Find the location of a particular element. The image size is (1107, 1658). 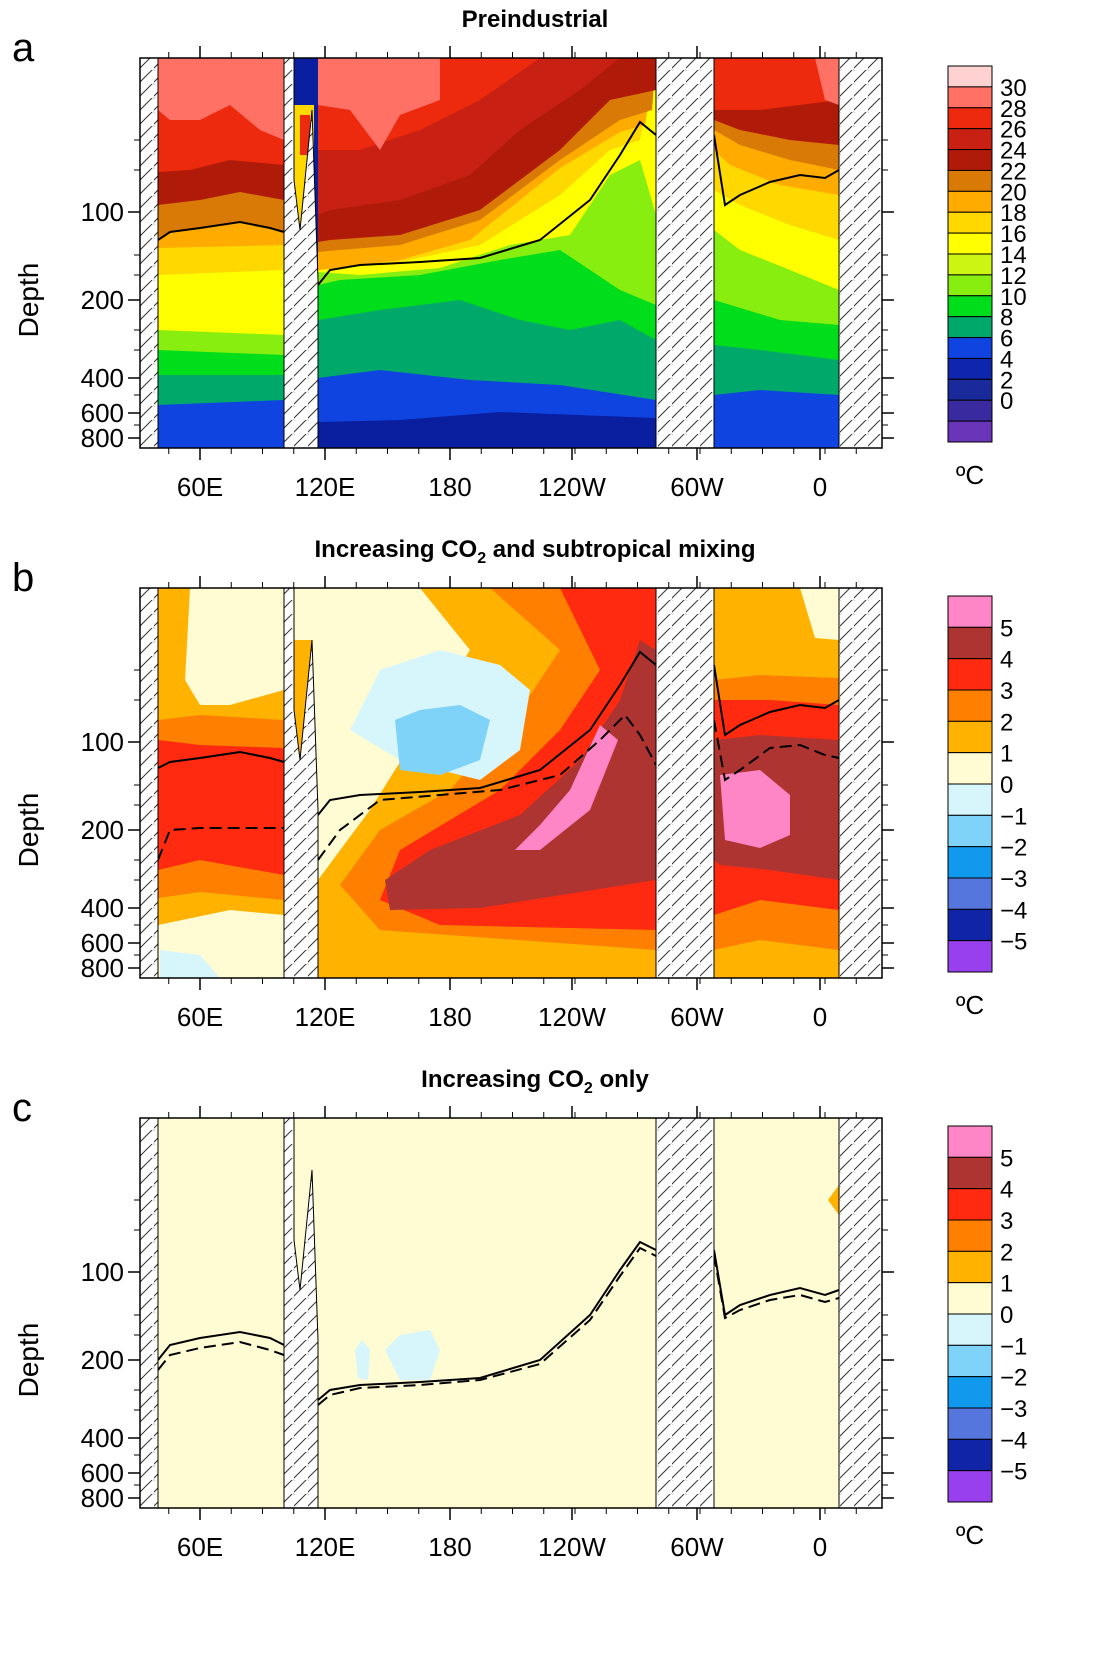

y-tick-label: 100 is located at coordinates (102, 212).